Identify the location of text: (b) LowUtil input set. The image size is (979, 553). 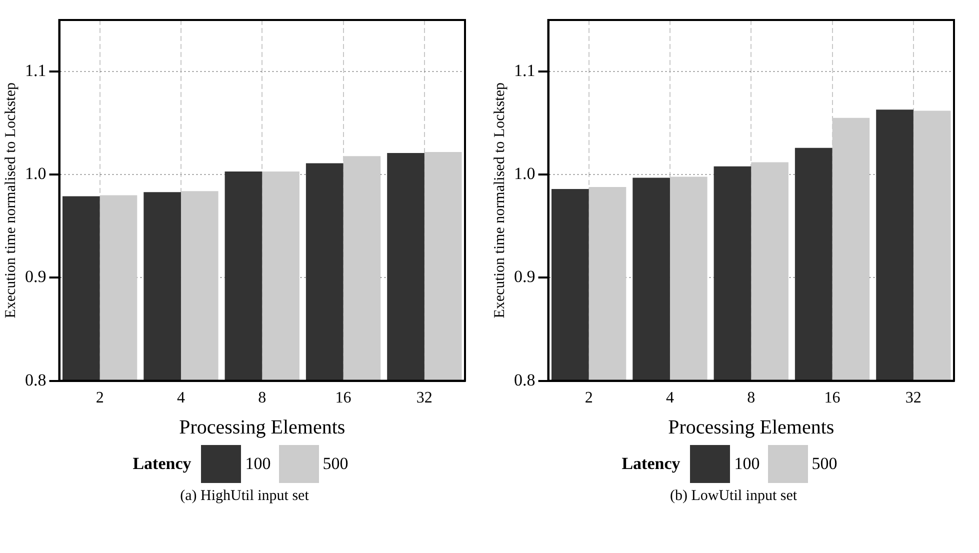
(733, 496).